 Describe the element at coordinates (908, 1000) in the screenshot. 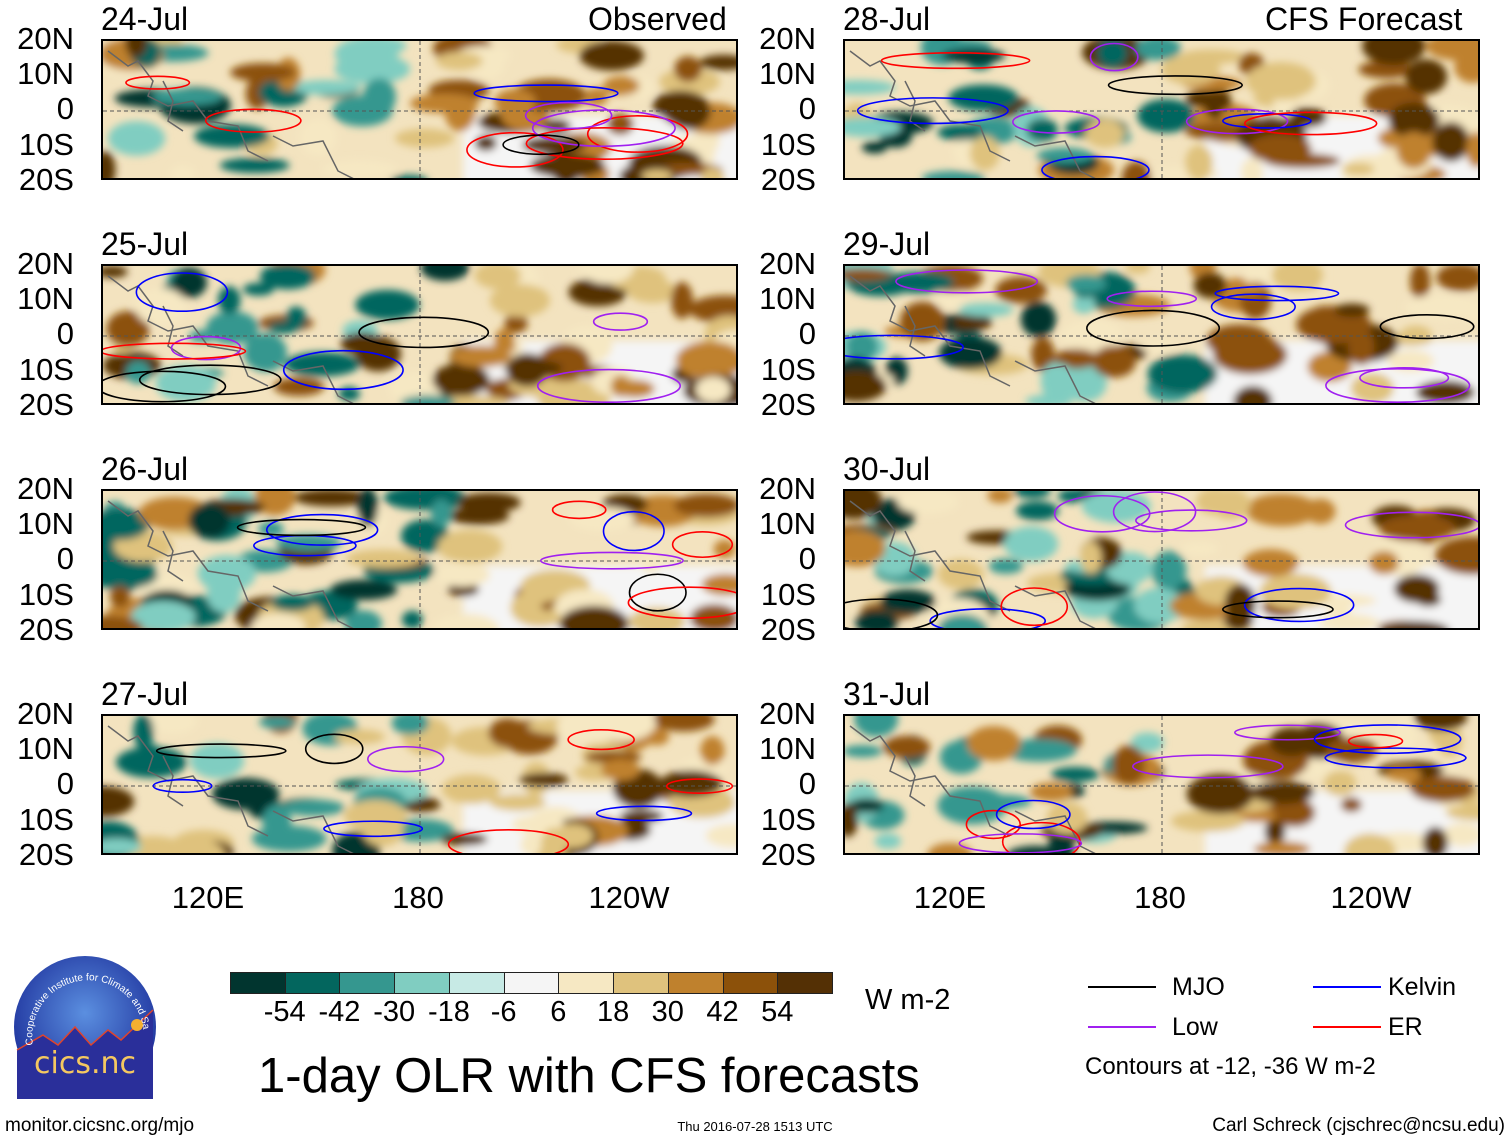

I see `colorbar-units: W m-2` at that location.